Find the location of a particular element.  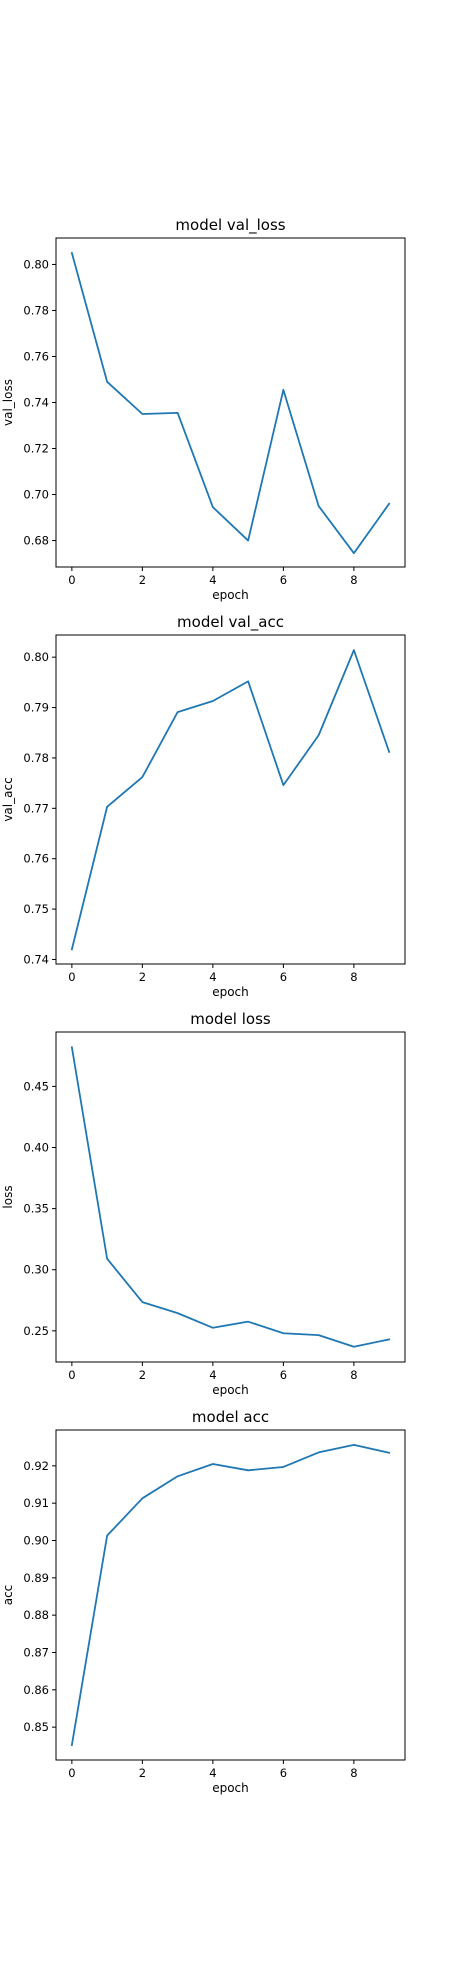

y-axis-label: val_loss is located at coordinates (8, 402).